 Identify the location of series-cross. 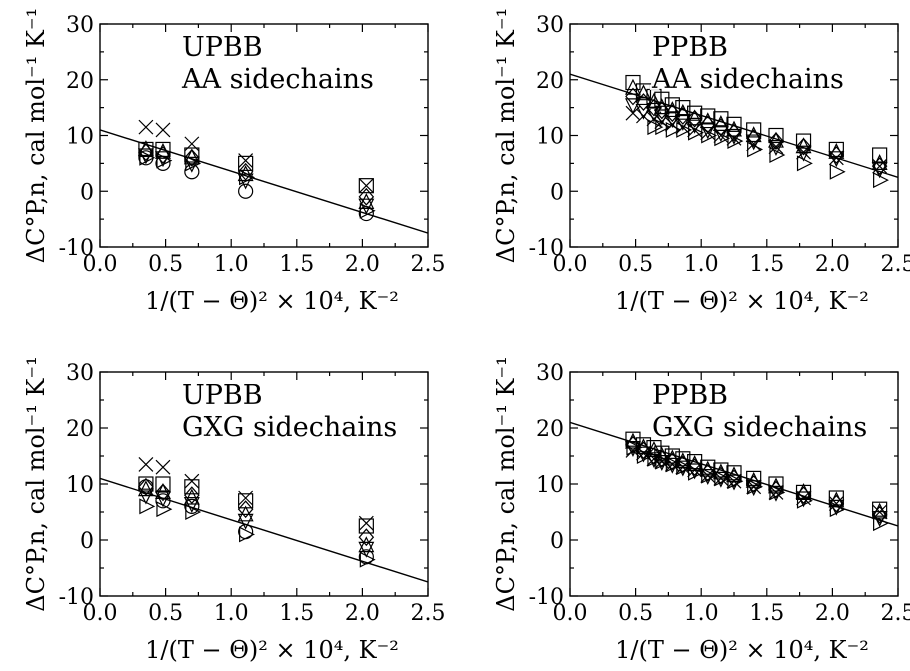
(256, 156).